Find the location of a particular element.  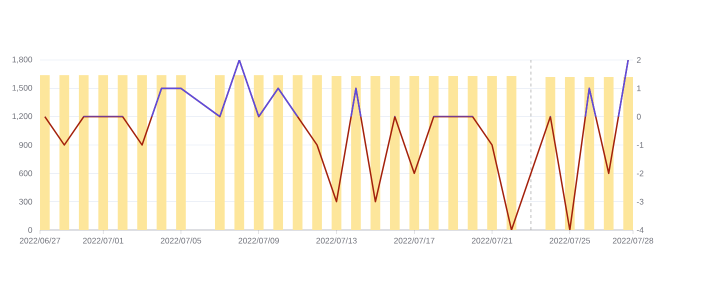

y-tick-label: 1,800 is located at coordinates (22, 60).